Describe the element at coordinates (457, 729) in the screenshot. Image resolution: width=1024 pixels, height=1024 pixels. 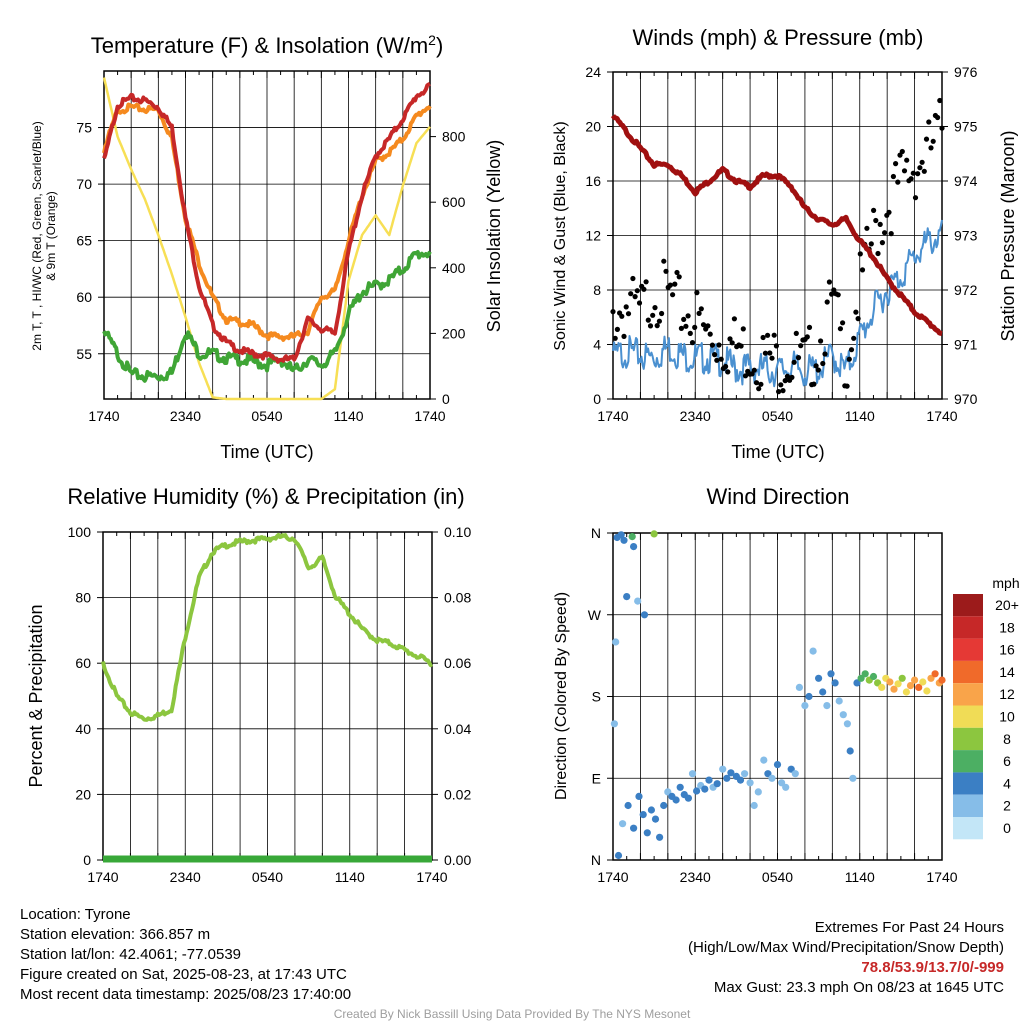
I see `y-tick-label-right: 0.04` at that location.